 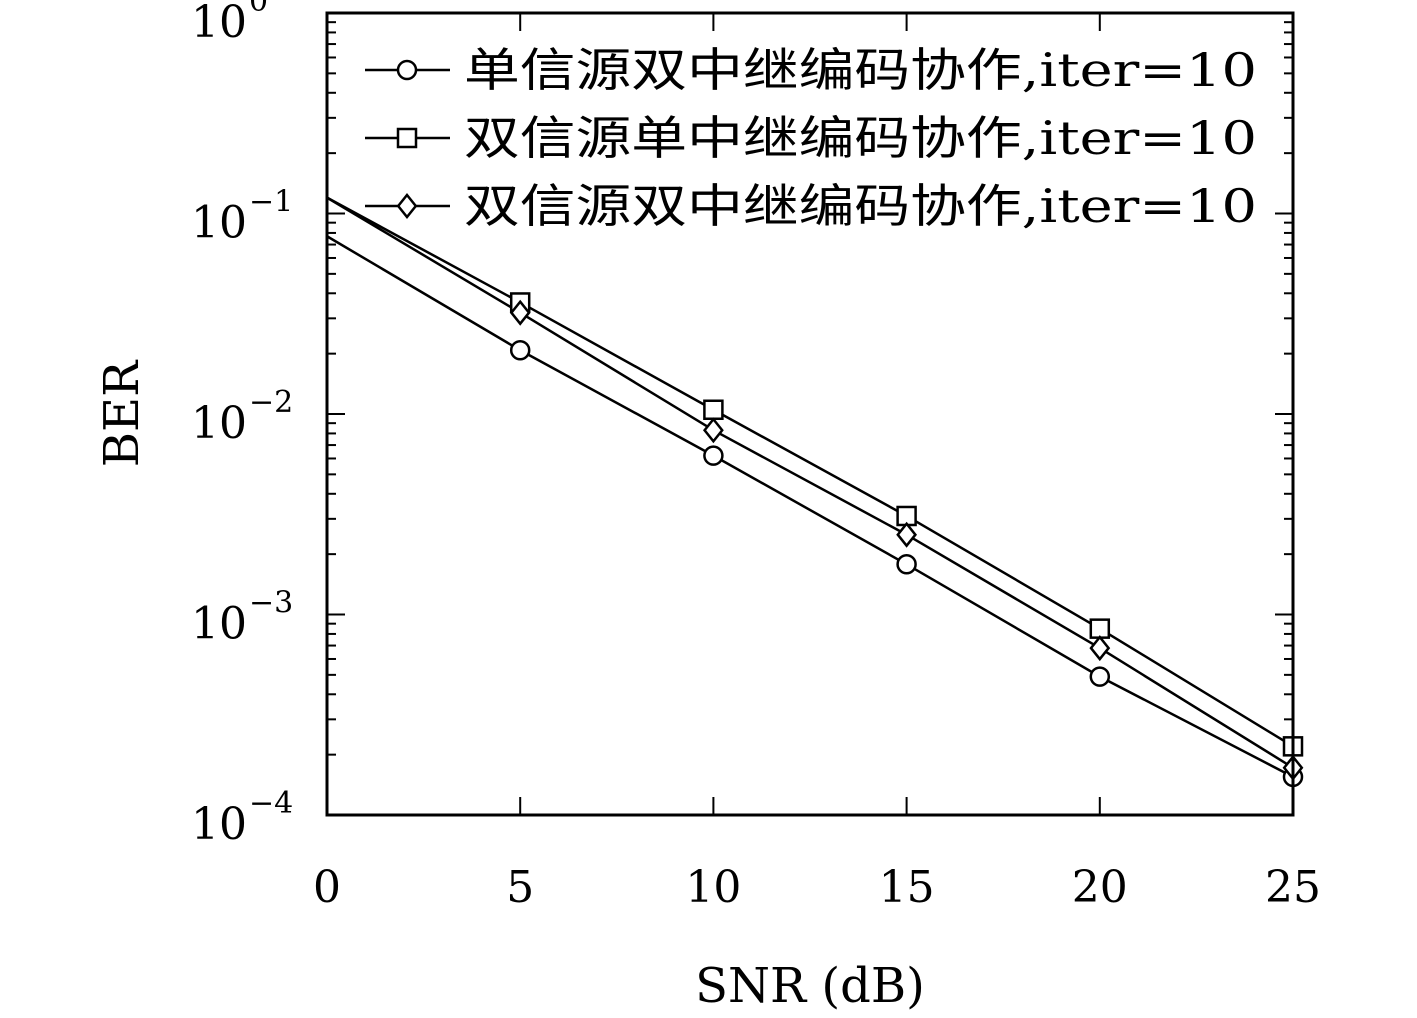 I want to click on legend-label: 双信源双中继编码协作,iter=10, so click(x=860, y=206).